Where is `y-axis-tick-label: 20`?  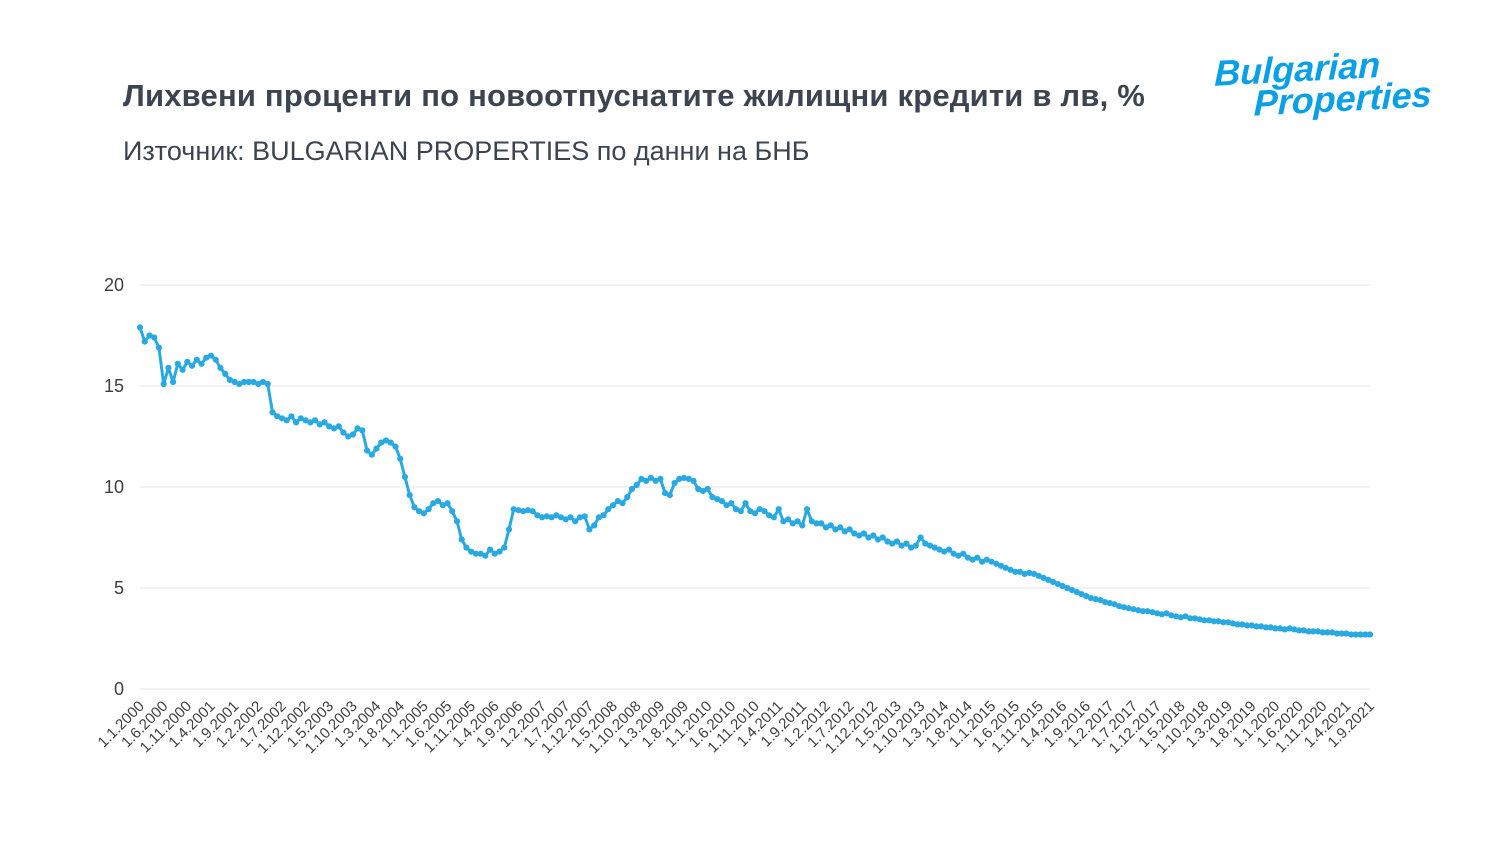 y-axis-tick-label: 20 is located at coordinates (114, 285).